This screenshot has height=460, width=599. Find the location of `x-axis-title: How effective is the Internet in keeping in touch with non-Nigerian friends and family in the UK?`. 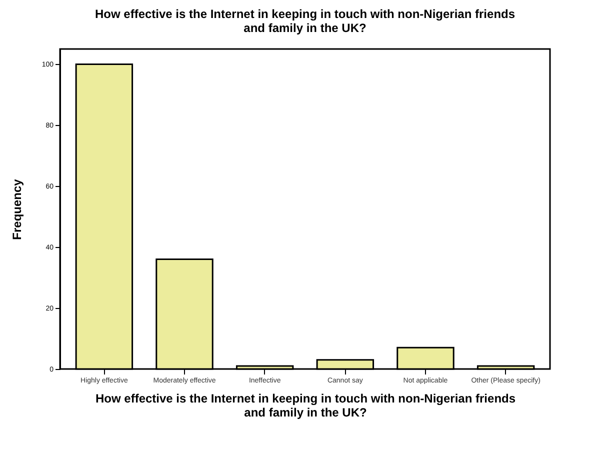

x-axis-title: How effective is the Internet in keeping in touch with non-Nigerian friends and family in the UK? is located at coordinates (305, 406).